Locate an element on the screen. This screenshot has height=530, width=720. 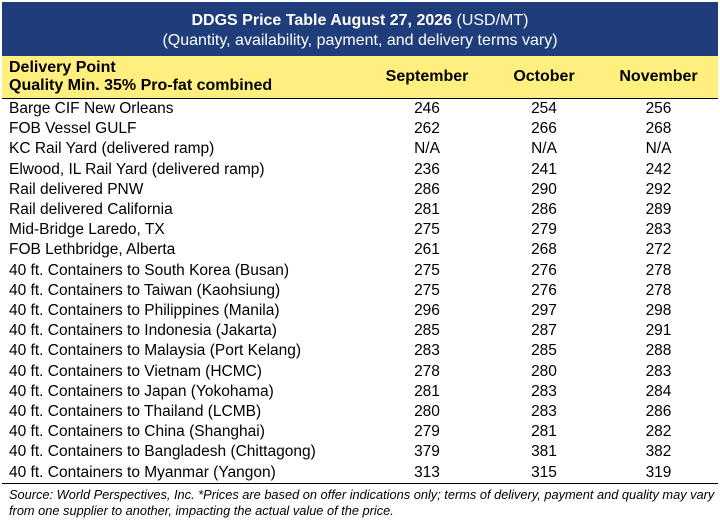
price-cell-october: 286 is located at coordinates (544, 210).